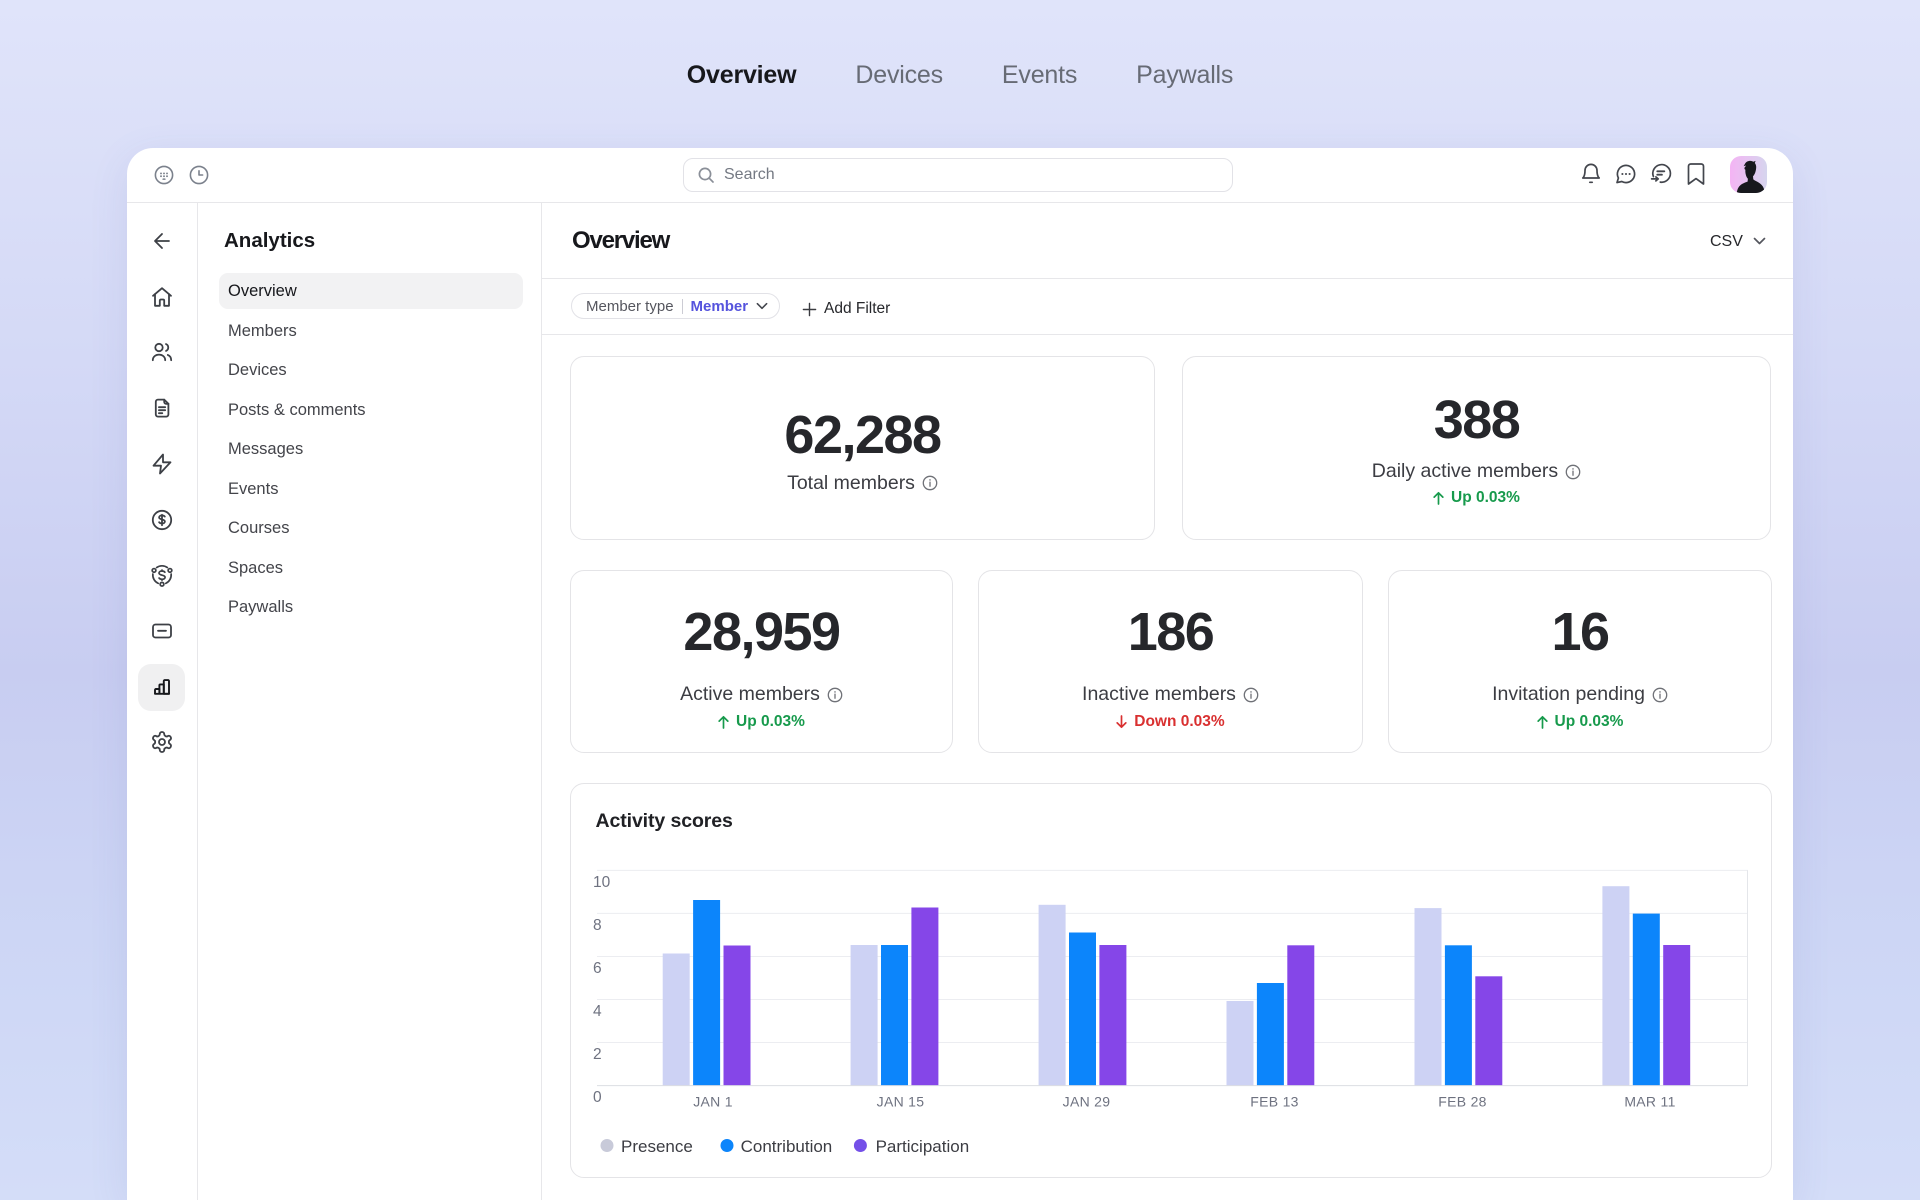 This screenshot has width=1920, height=1200. Describe the element at coordinates (597, 1054) in the screenshot. I see `svg-text: 2` at that location.